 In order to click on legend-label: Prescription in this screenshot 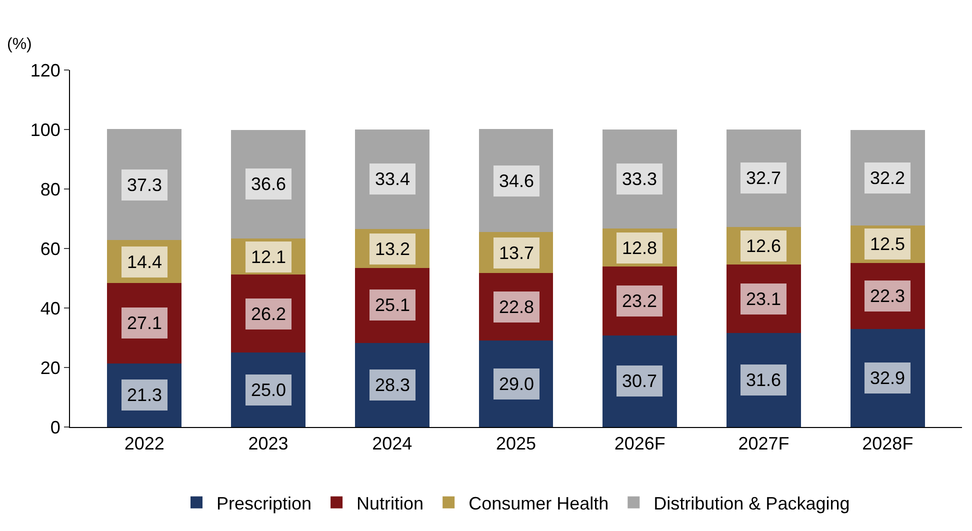, I will do `click(264, 503)`.